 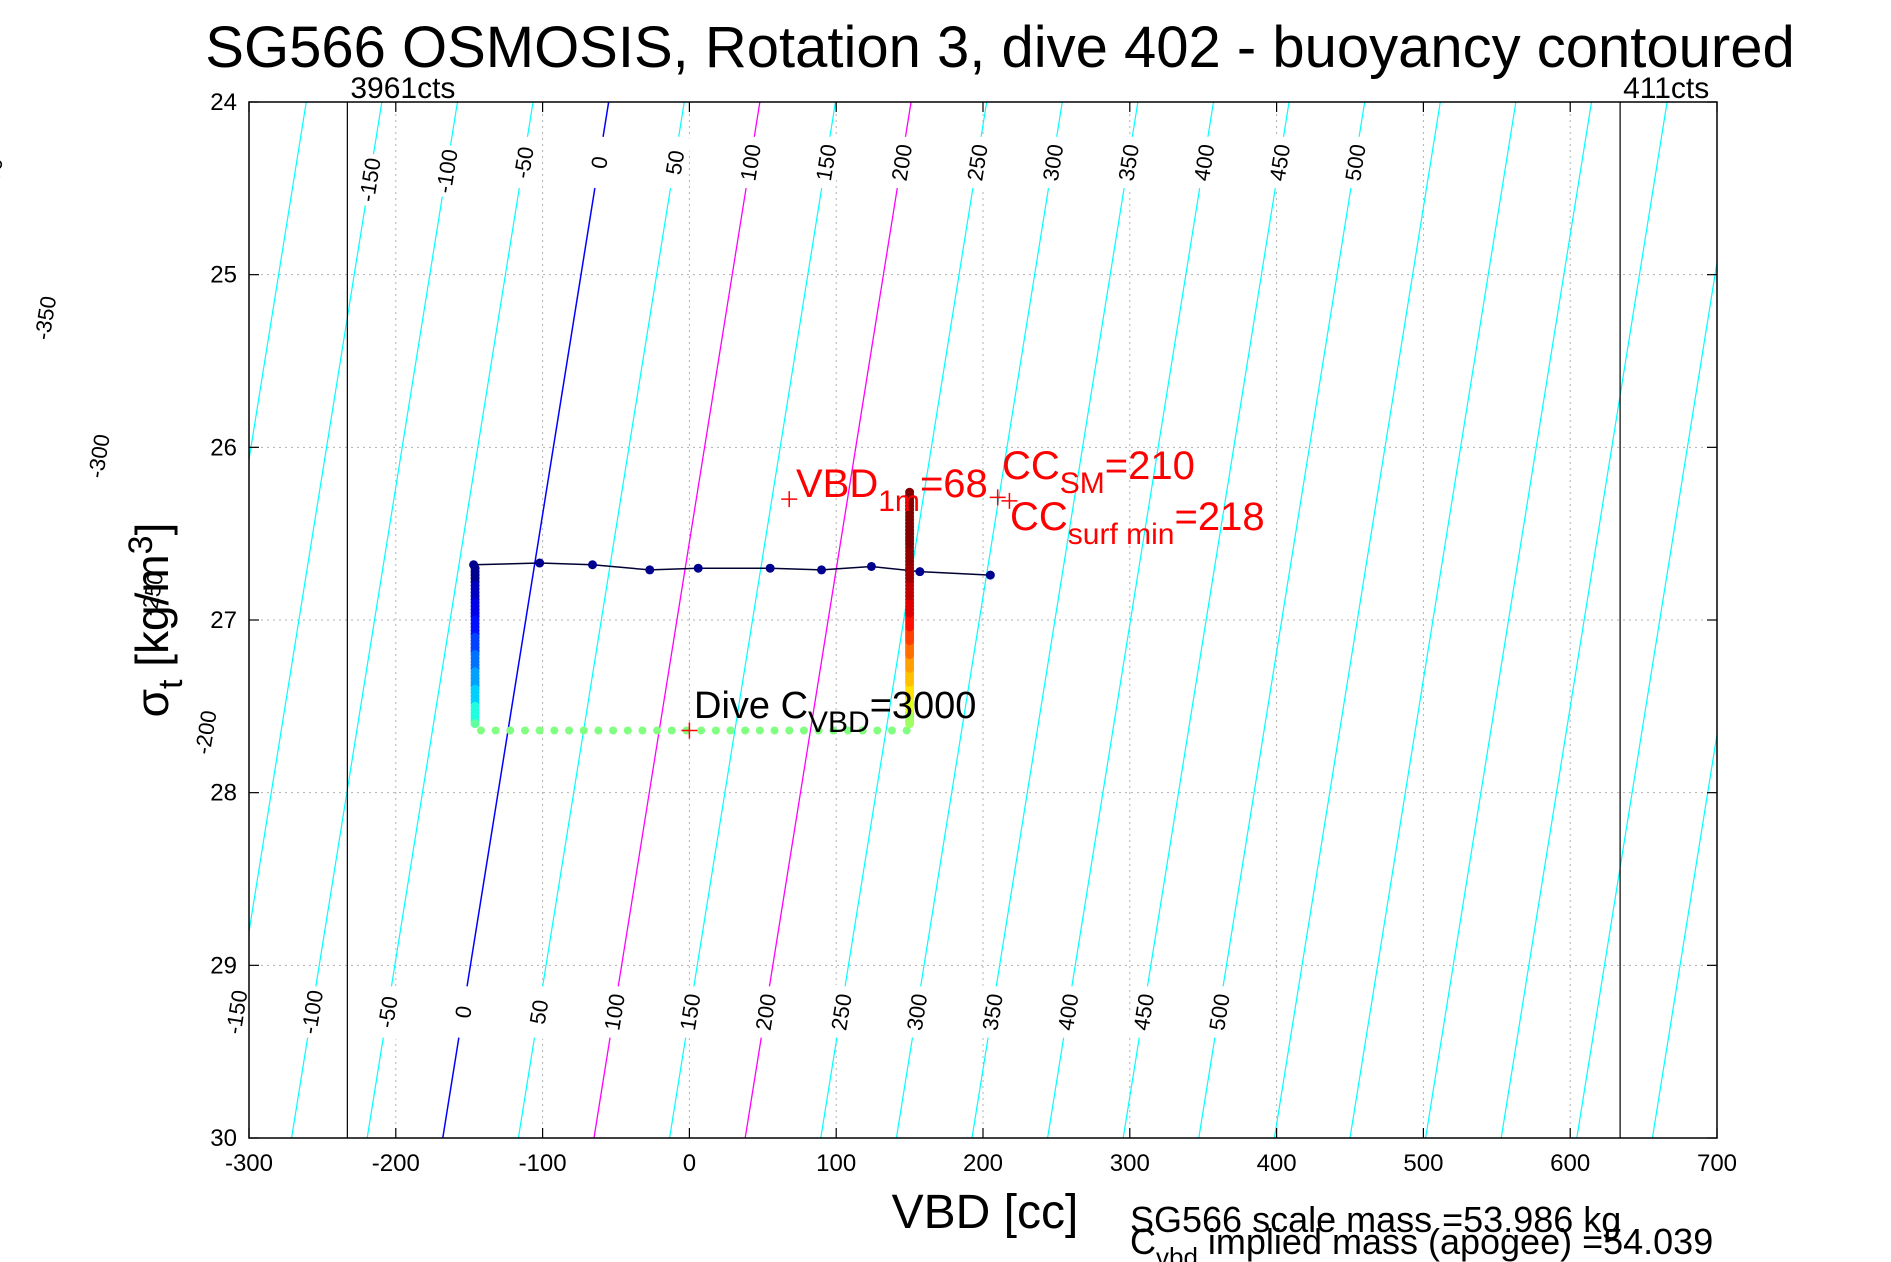 What do you see at coordinates (992, 1012) in the screenshot?
I see `contour-label-group: 350` at bounding box center [992, 1012].